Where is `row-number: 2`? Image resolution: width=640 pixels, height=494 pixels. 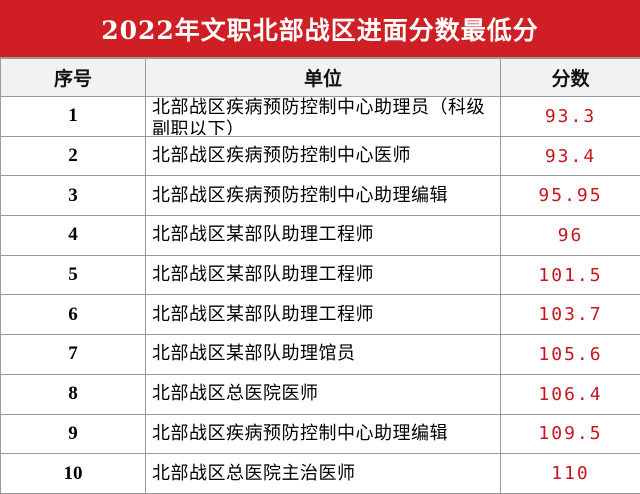 row-number: 2 is located at coordinates (73, 156).